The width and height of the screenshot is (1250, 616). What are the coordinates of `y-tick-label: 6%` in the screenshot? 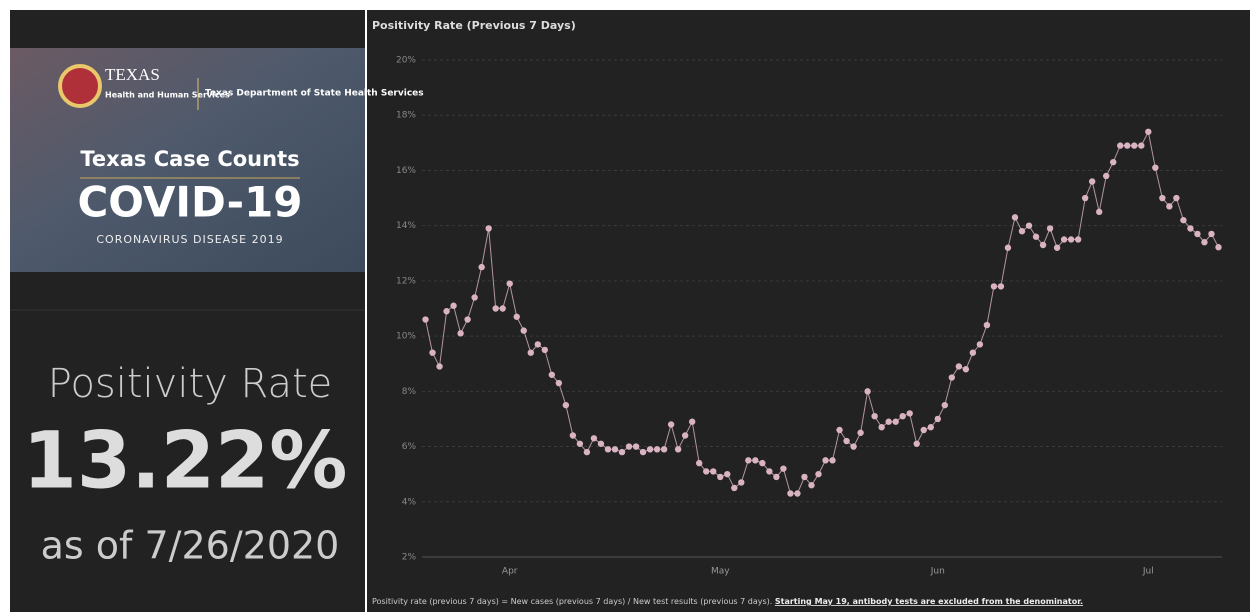 It's located at (409, 447).